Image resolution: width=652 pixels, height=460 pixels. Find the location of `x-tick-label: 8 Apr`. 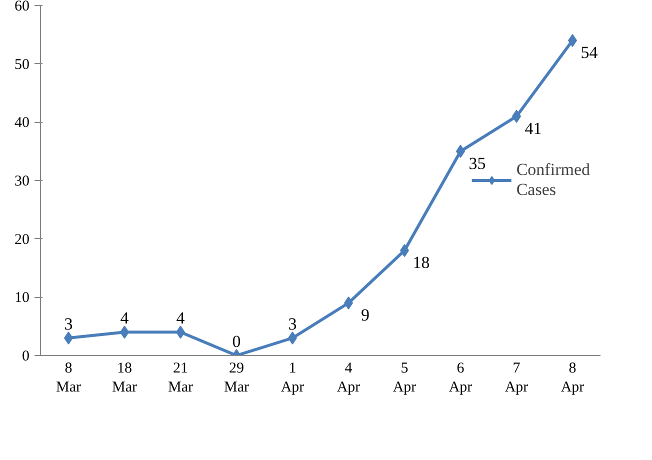

x-tick-label: 8 Apr is located at coordinates (572, 378).